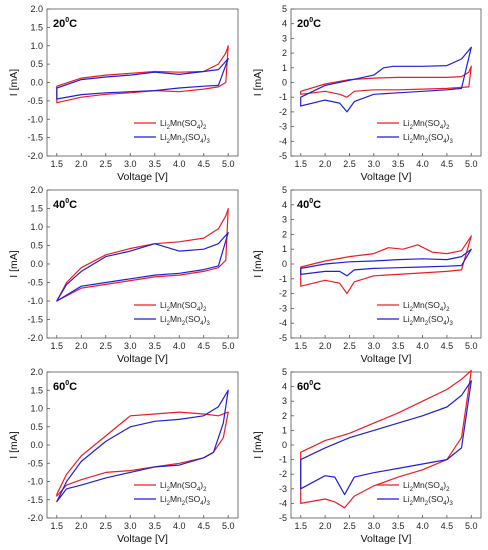 The image size is (488, 550). I want to click on temperature-label: 200C, so click(65, 23).